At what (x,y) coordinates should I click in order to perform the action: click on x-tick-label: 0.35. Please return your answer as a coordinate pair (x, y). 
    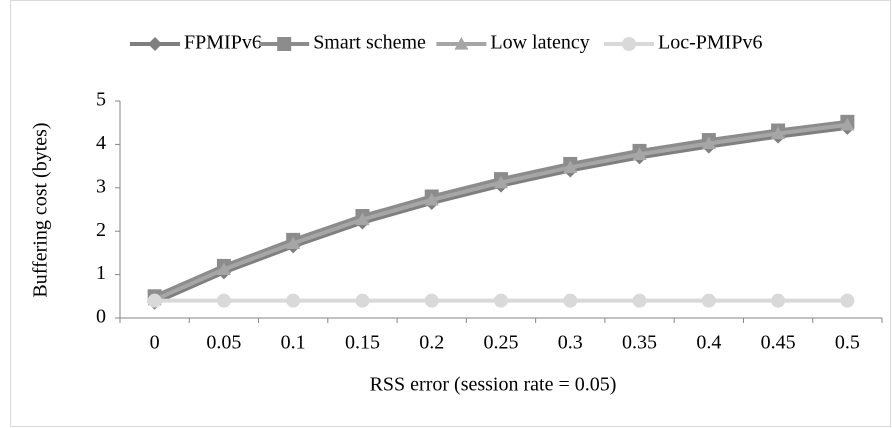
    Looking at the image, I should click on (639, 343).